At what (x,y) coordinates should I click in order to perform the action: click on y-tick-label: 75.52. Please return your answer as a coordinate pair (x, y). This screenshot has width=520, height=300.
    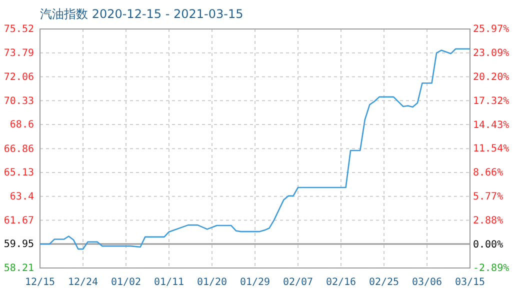
    Looking at the image, I should click on (19, 30).